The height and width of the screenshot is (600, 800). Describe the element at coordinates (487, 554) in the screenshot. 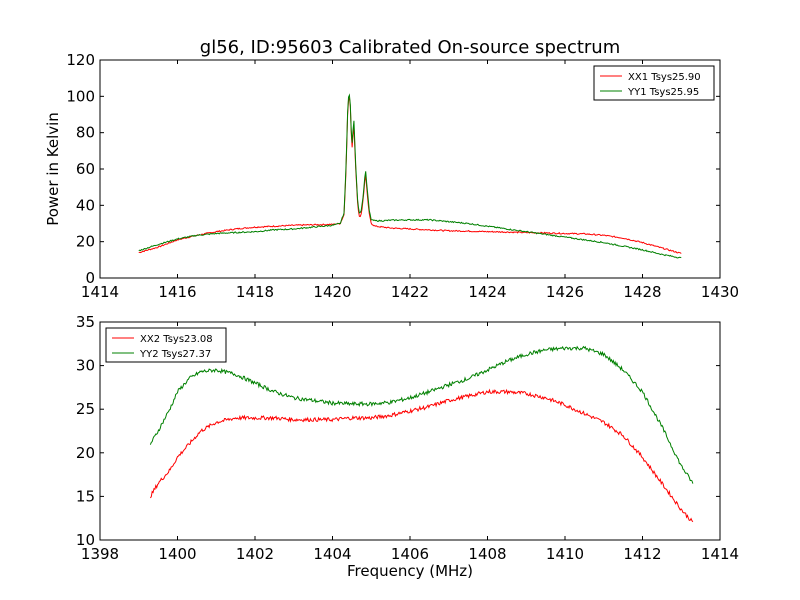

I see `x-tick-label: 1408` at that location.